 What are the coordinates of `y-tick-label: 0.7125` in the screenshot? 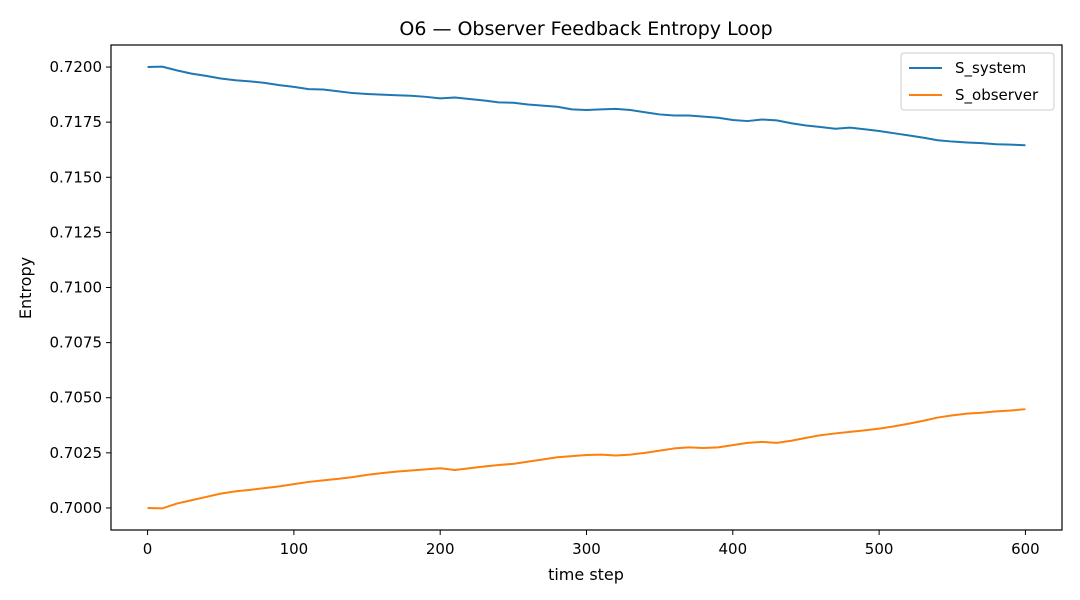 It's located at (76, 232).